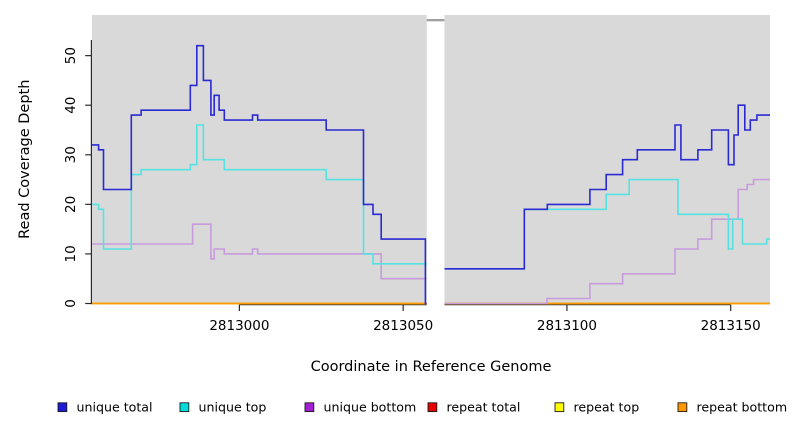 This screenshot has width=792, height=432. I want to click on legend-label: unique top, so click(233, 406).